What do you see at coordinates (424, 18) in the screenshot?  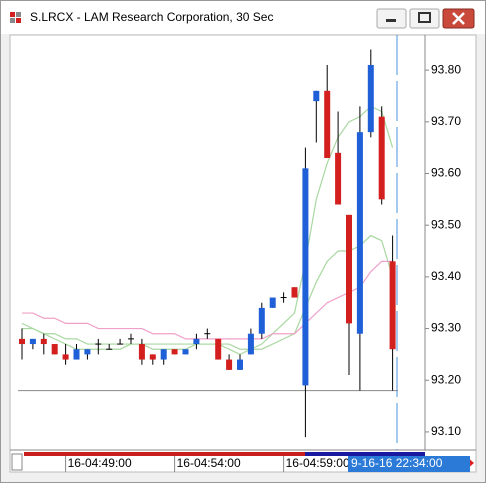 I see `restore-button` at bounding box center [424, 18].